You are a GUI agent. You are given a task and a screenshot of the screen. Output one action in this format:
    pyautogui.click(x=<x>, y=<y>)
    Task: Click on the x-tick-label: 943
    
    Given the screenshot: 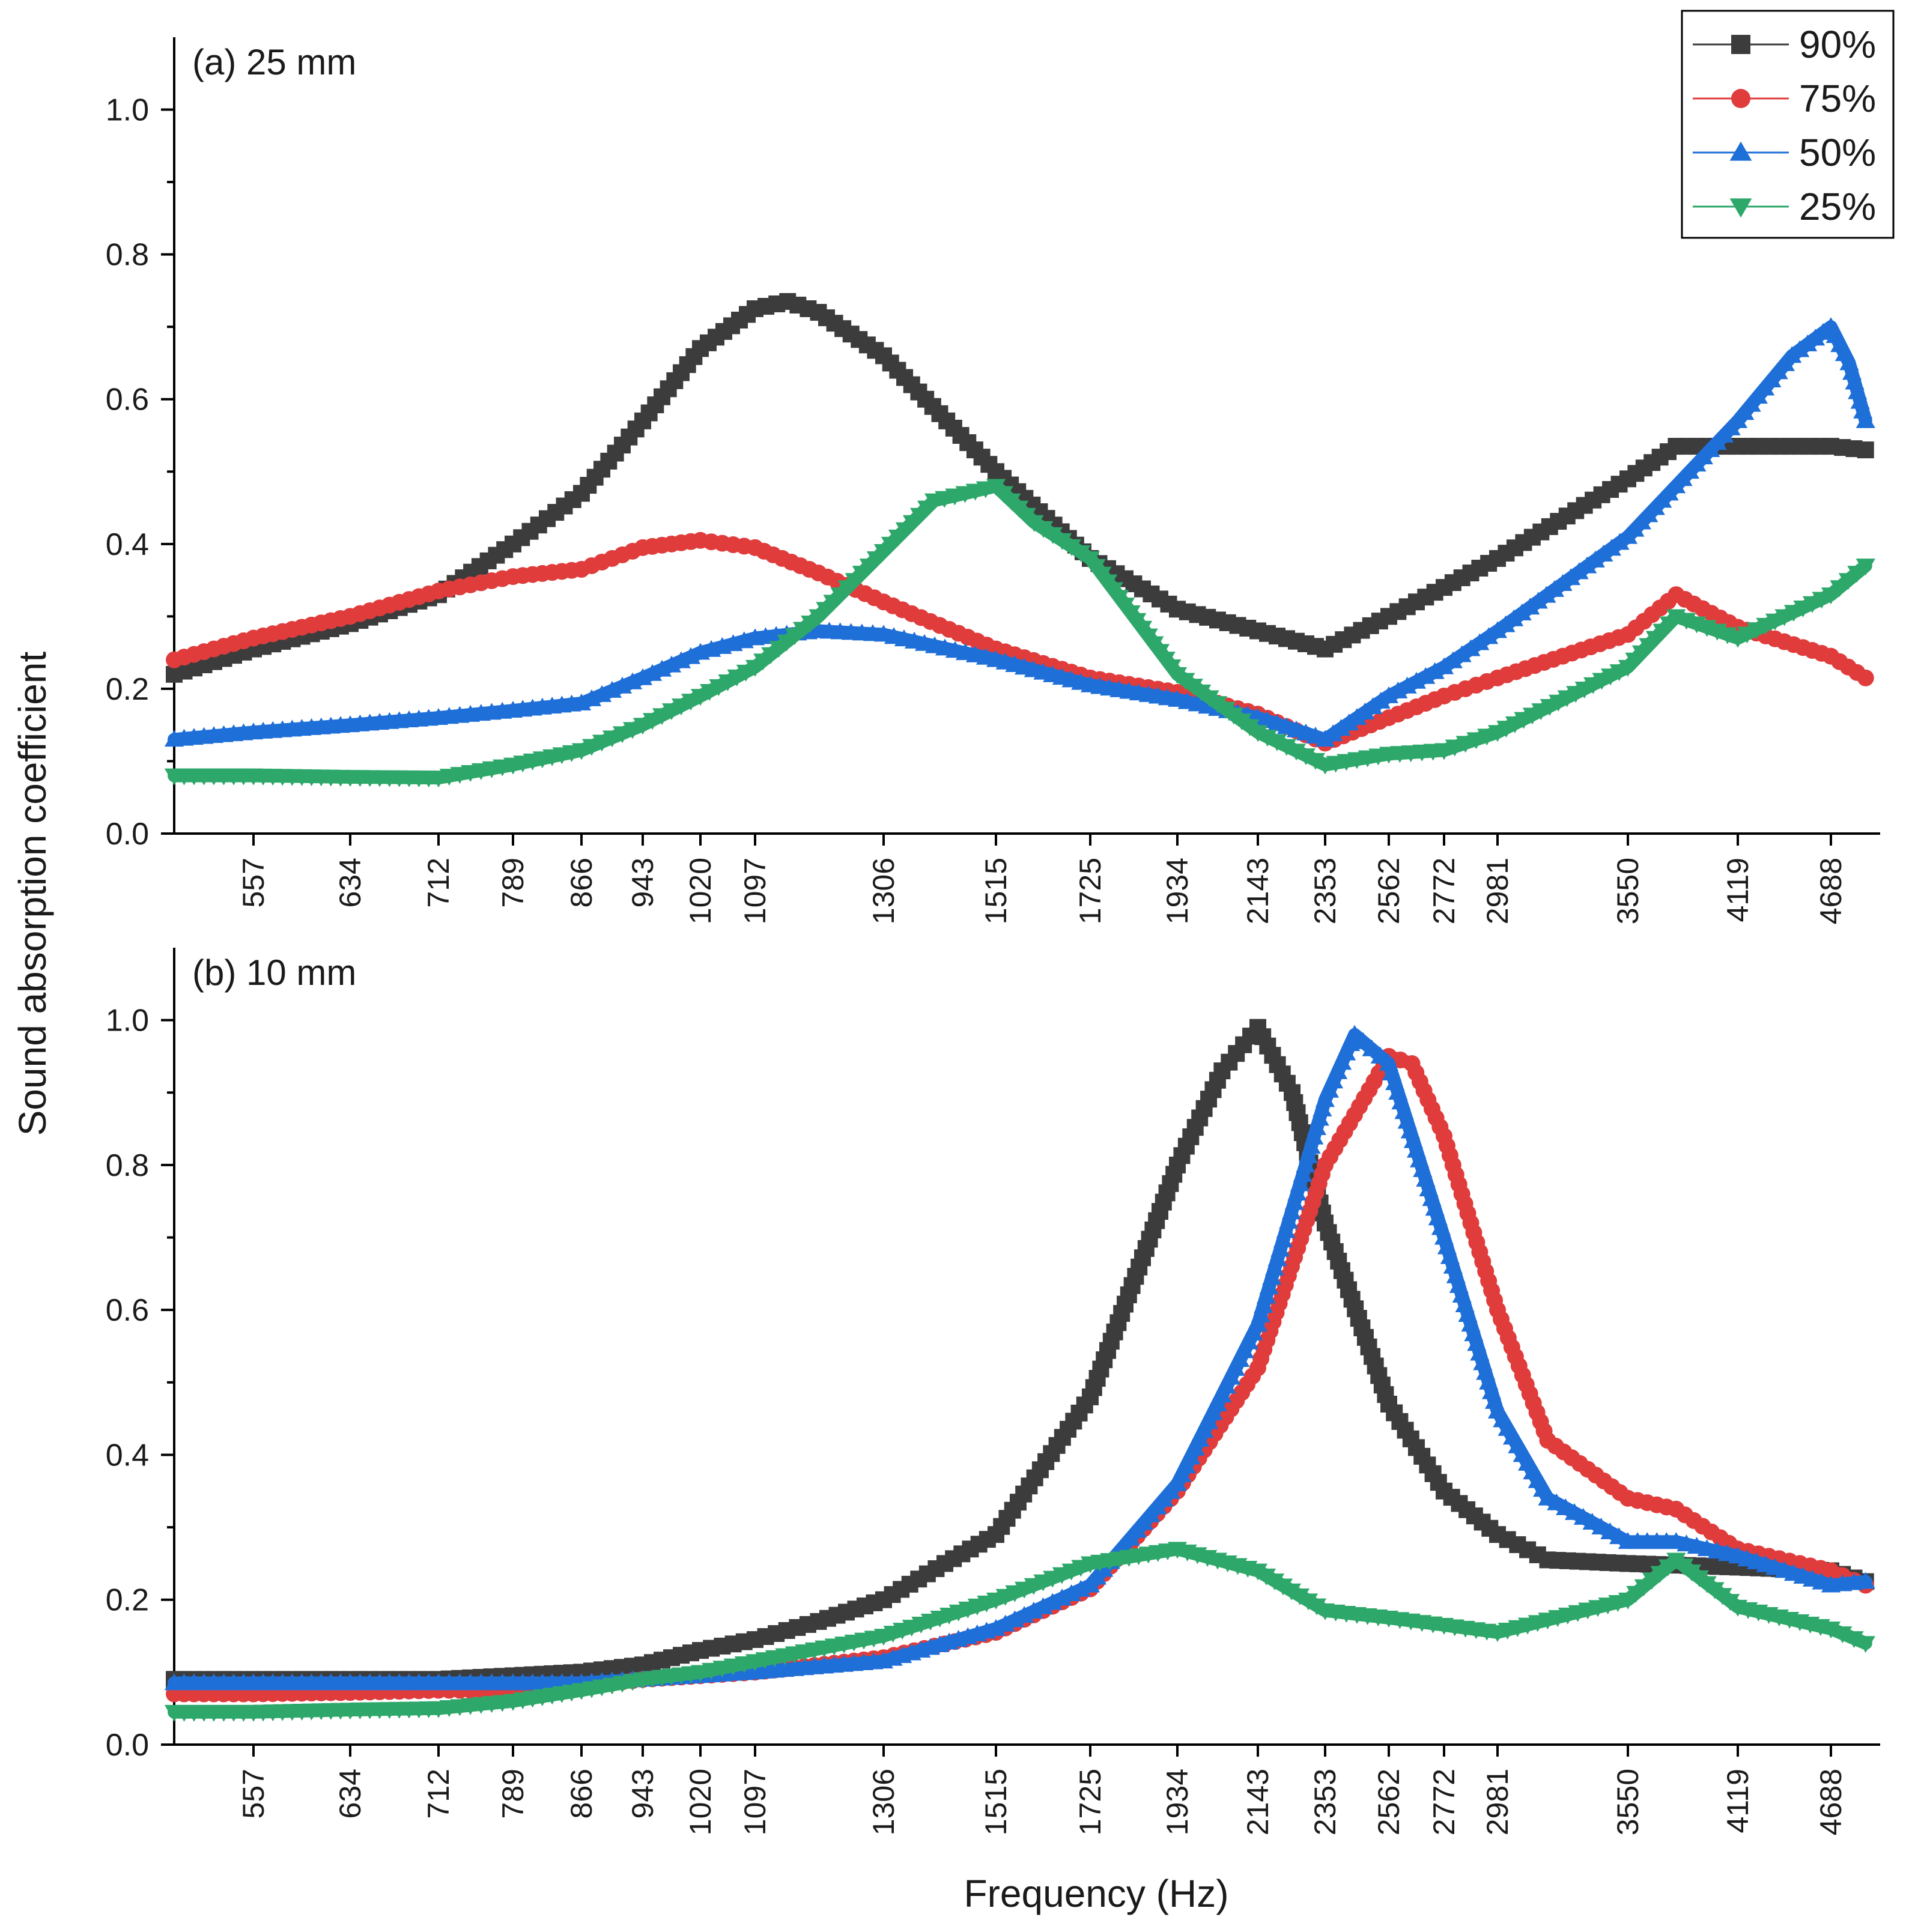 What is the action you would take?
    pyautogui.click(x=643, y=1793)
    